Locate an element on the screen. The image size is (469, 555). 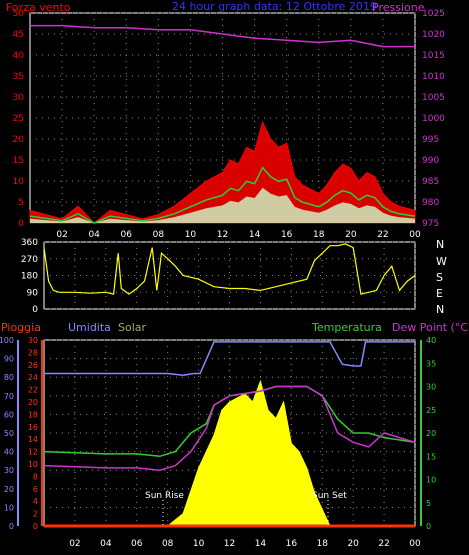
tick-label: 1010 is located at coordinates (433, 77).